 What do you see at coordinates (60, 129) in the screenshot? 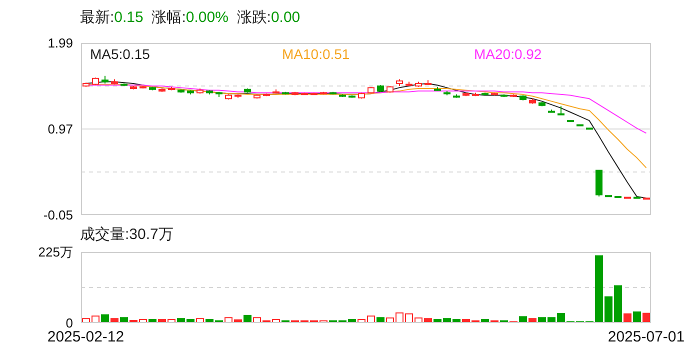
I see `y-tick-label: 0.97` at bounding box center [60, 129].